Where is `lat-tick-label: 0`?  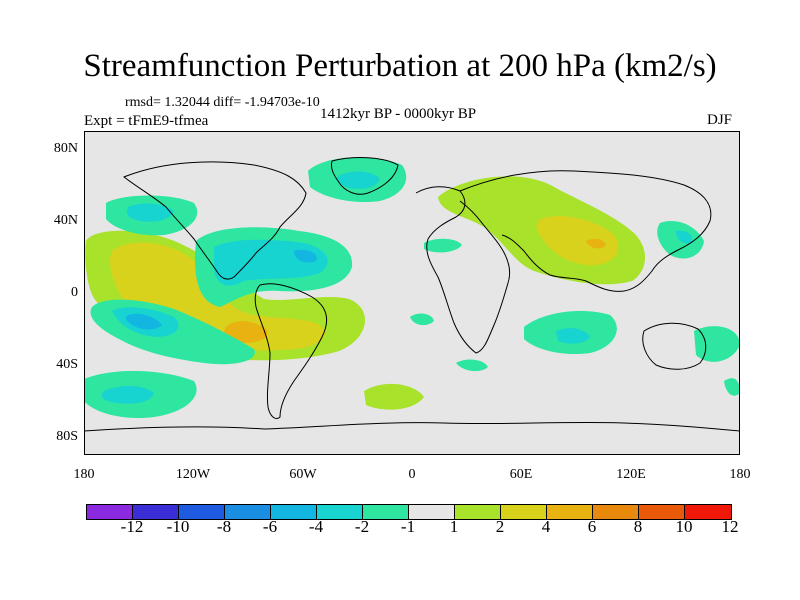
lat-tick-label: 0 is located at coordinates (74, 292).